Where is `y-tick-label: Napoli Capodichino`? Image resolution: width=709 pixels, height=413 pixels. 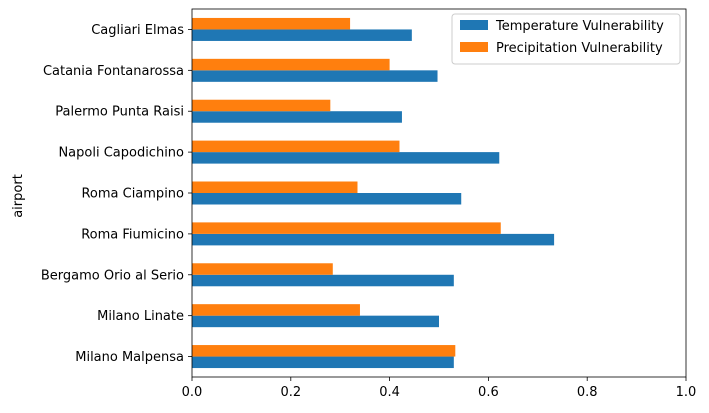
y-tick-label: Napoli Capodichino is located at coordinates (121, 153).